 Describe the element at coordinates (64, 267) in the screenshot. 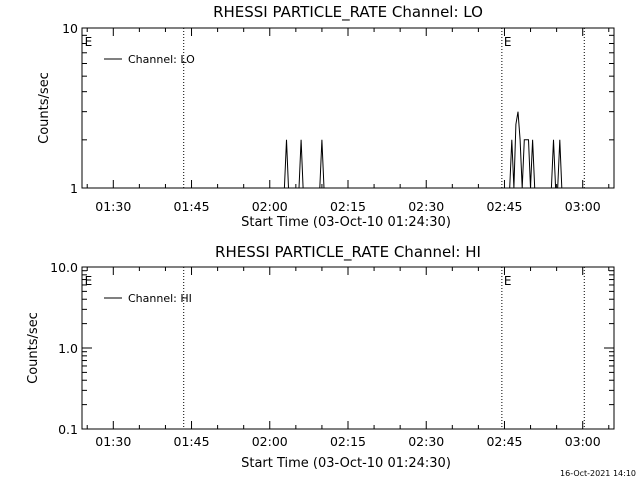

I see `y-tick-label-hi: 10.0` at that location.